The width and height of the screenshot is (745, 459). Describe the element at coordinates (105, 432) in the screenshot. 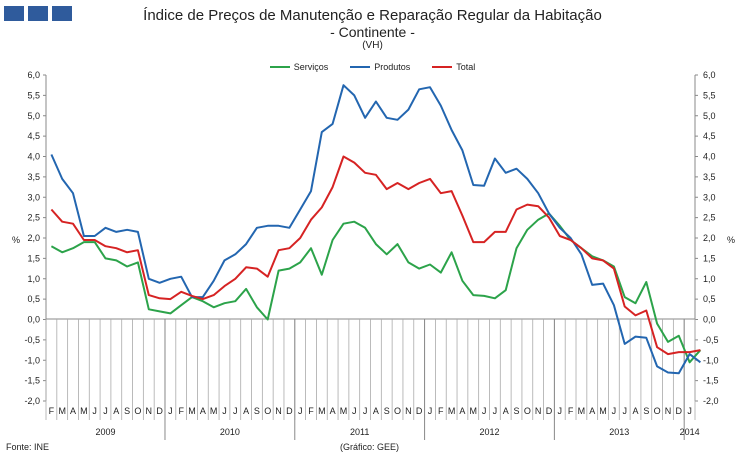

I see `year-label: 2009` at that location.